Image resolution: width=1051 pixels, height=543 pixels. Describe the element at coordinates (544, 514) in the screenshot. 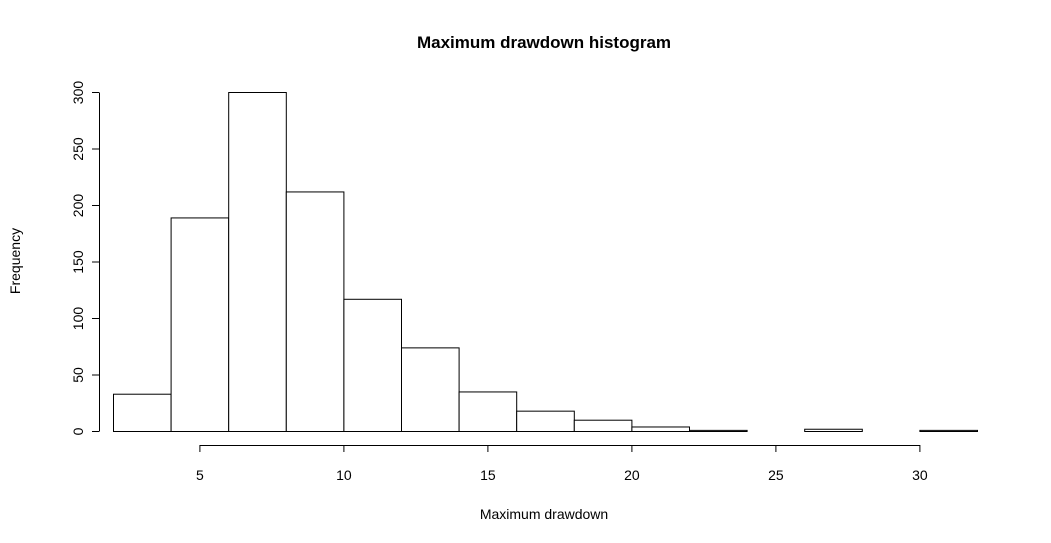

I see `x-axis-label: Maximum drawdown` at that location.